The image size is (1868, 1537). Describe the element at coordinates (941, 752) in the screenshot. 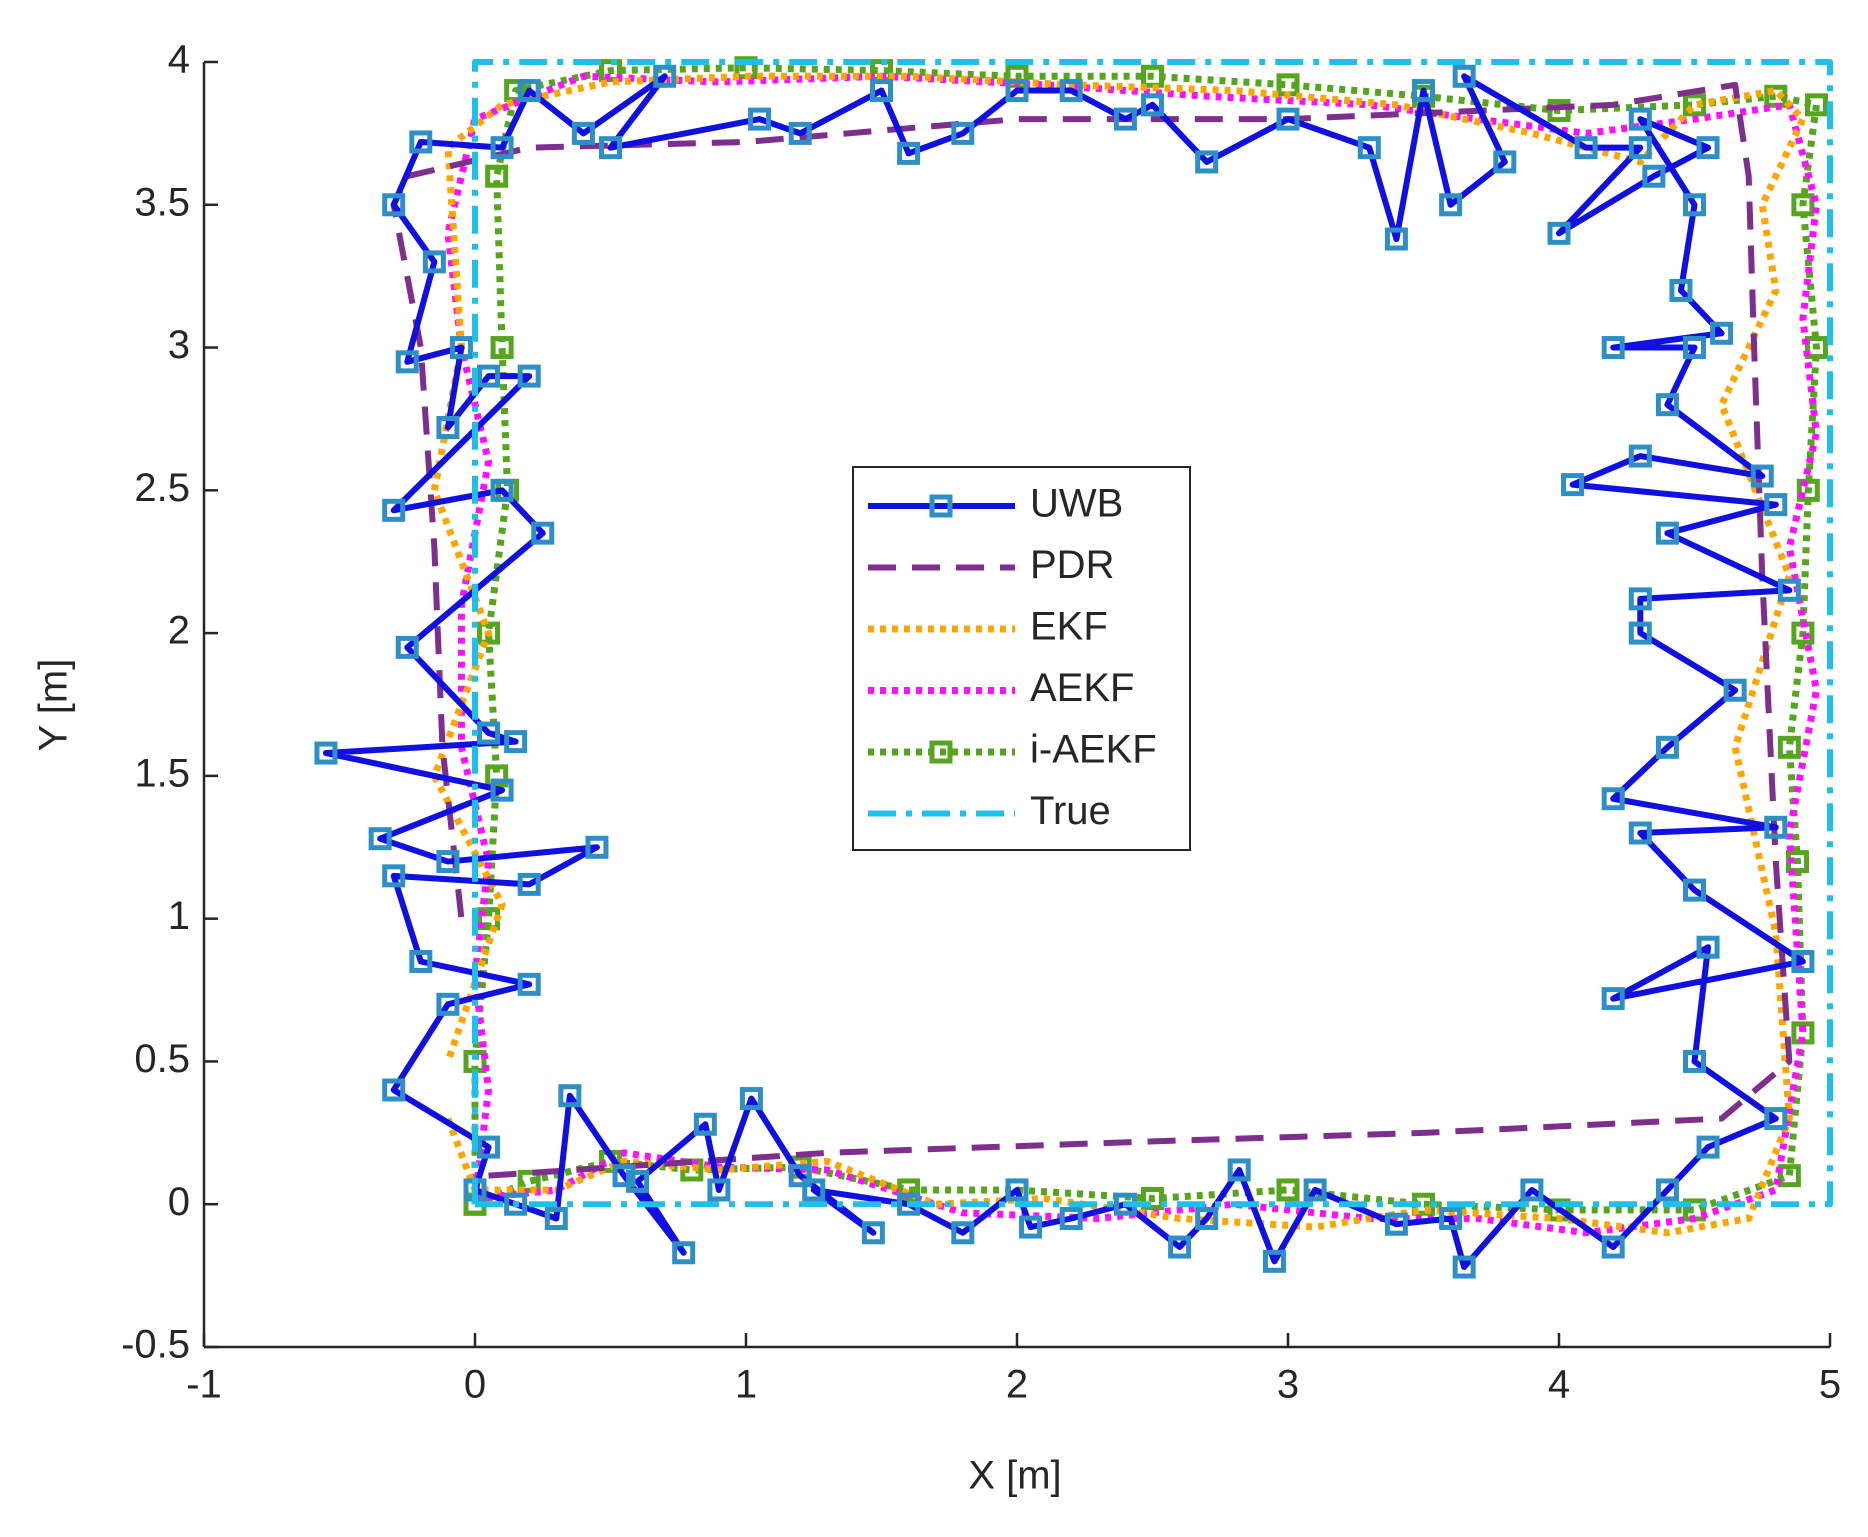

I see `legend-marker` at that location.